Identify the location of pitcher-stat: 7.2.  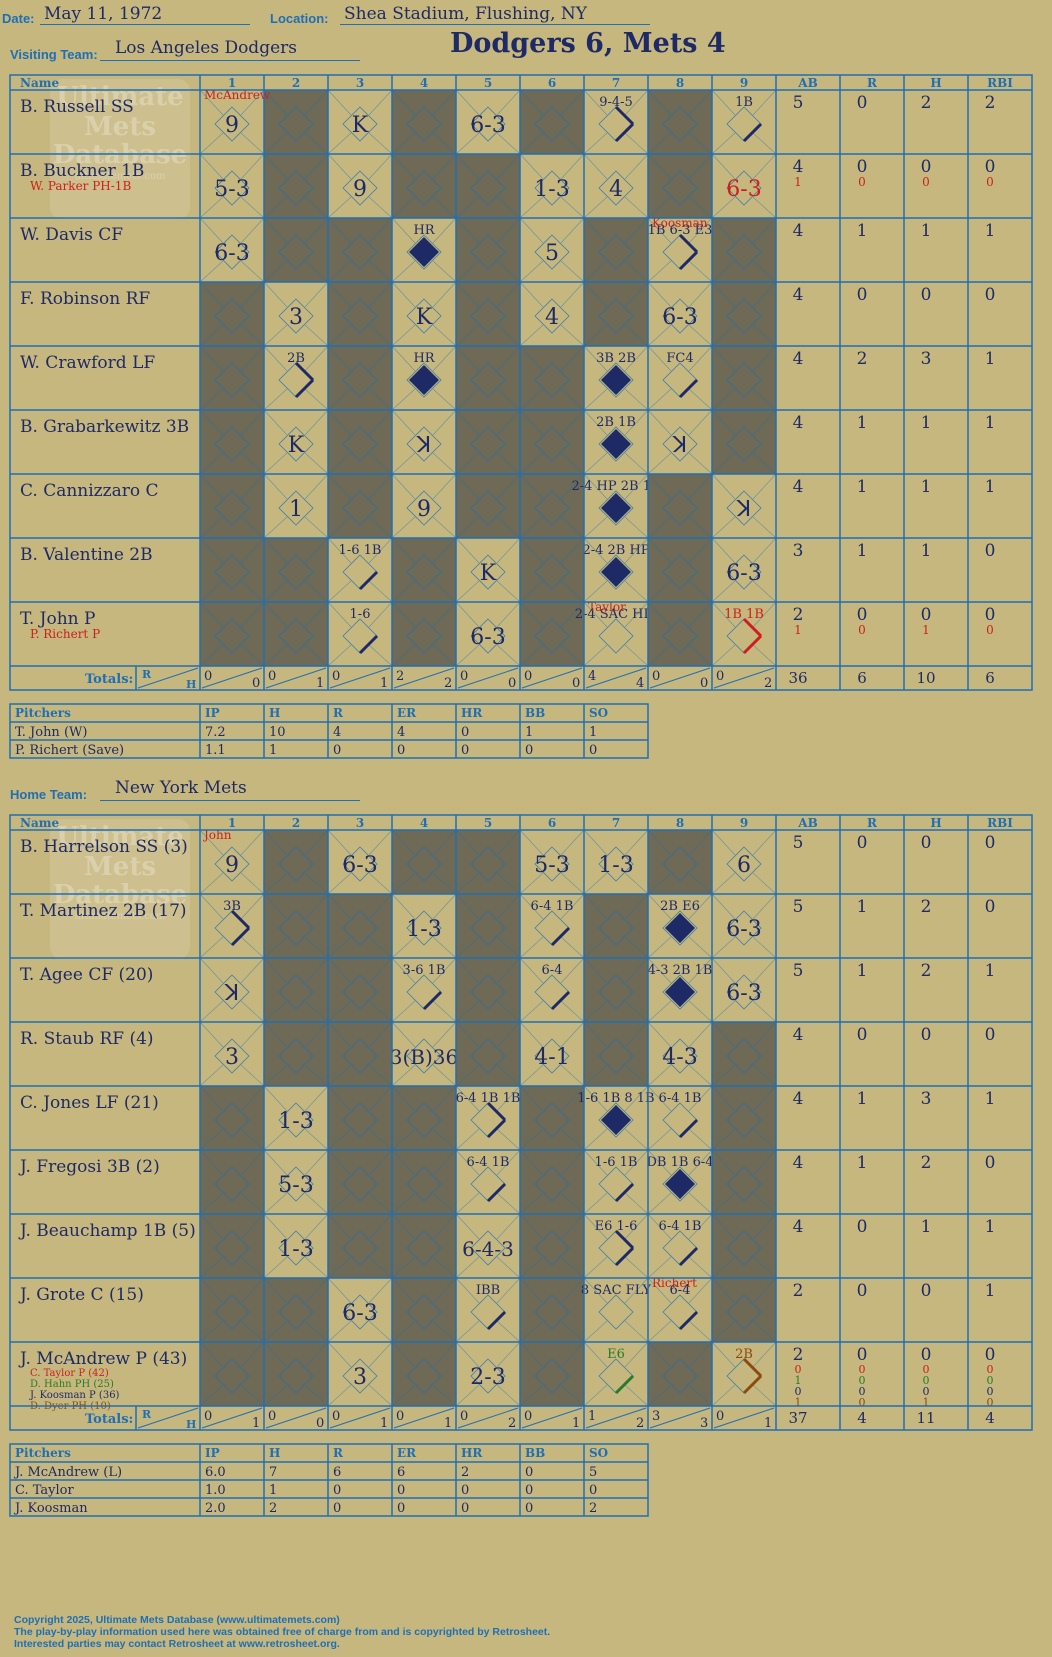
(215, 732).